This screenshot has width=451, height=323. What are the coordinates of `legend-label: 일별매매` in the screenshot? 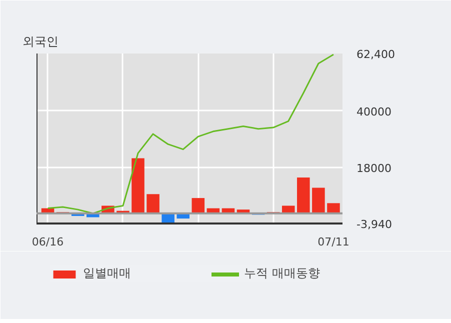 It's located at (107, 273).